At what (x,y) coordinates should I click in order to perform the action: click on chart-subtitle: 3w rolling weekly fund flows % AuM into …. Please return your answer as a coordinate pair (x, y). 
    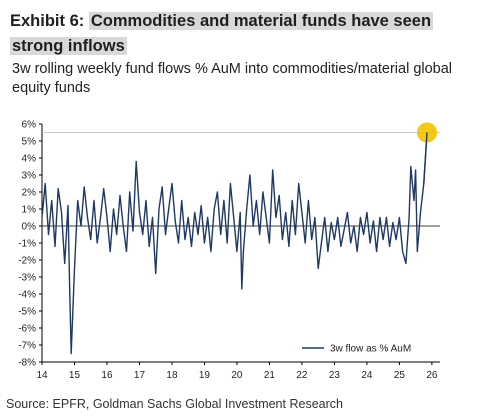
    Looking at the image, I should click on (232, 78).